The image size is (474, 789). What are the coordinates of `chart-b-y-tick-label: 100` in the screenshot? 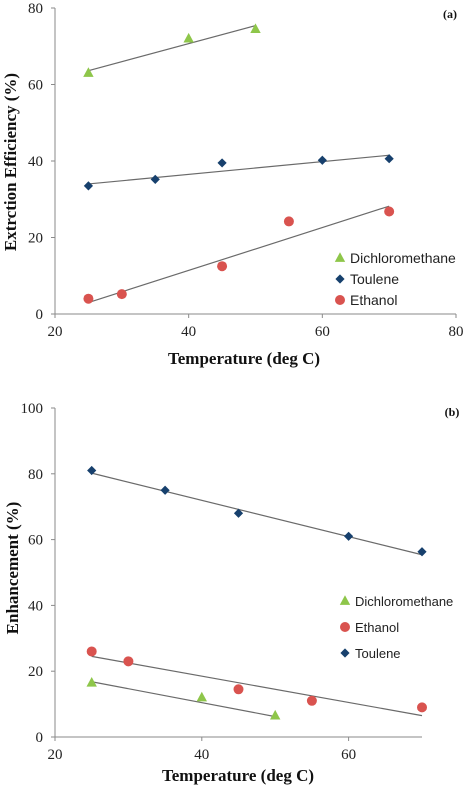 It's located at (32, 409).